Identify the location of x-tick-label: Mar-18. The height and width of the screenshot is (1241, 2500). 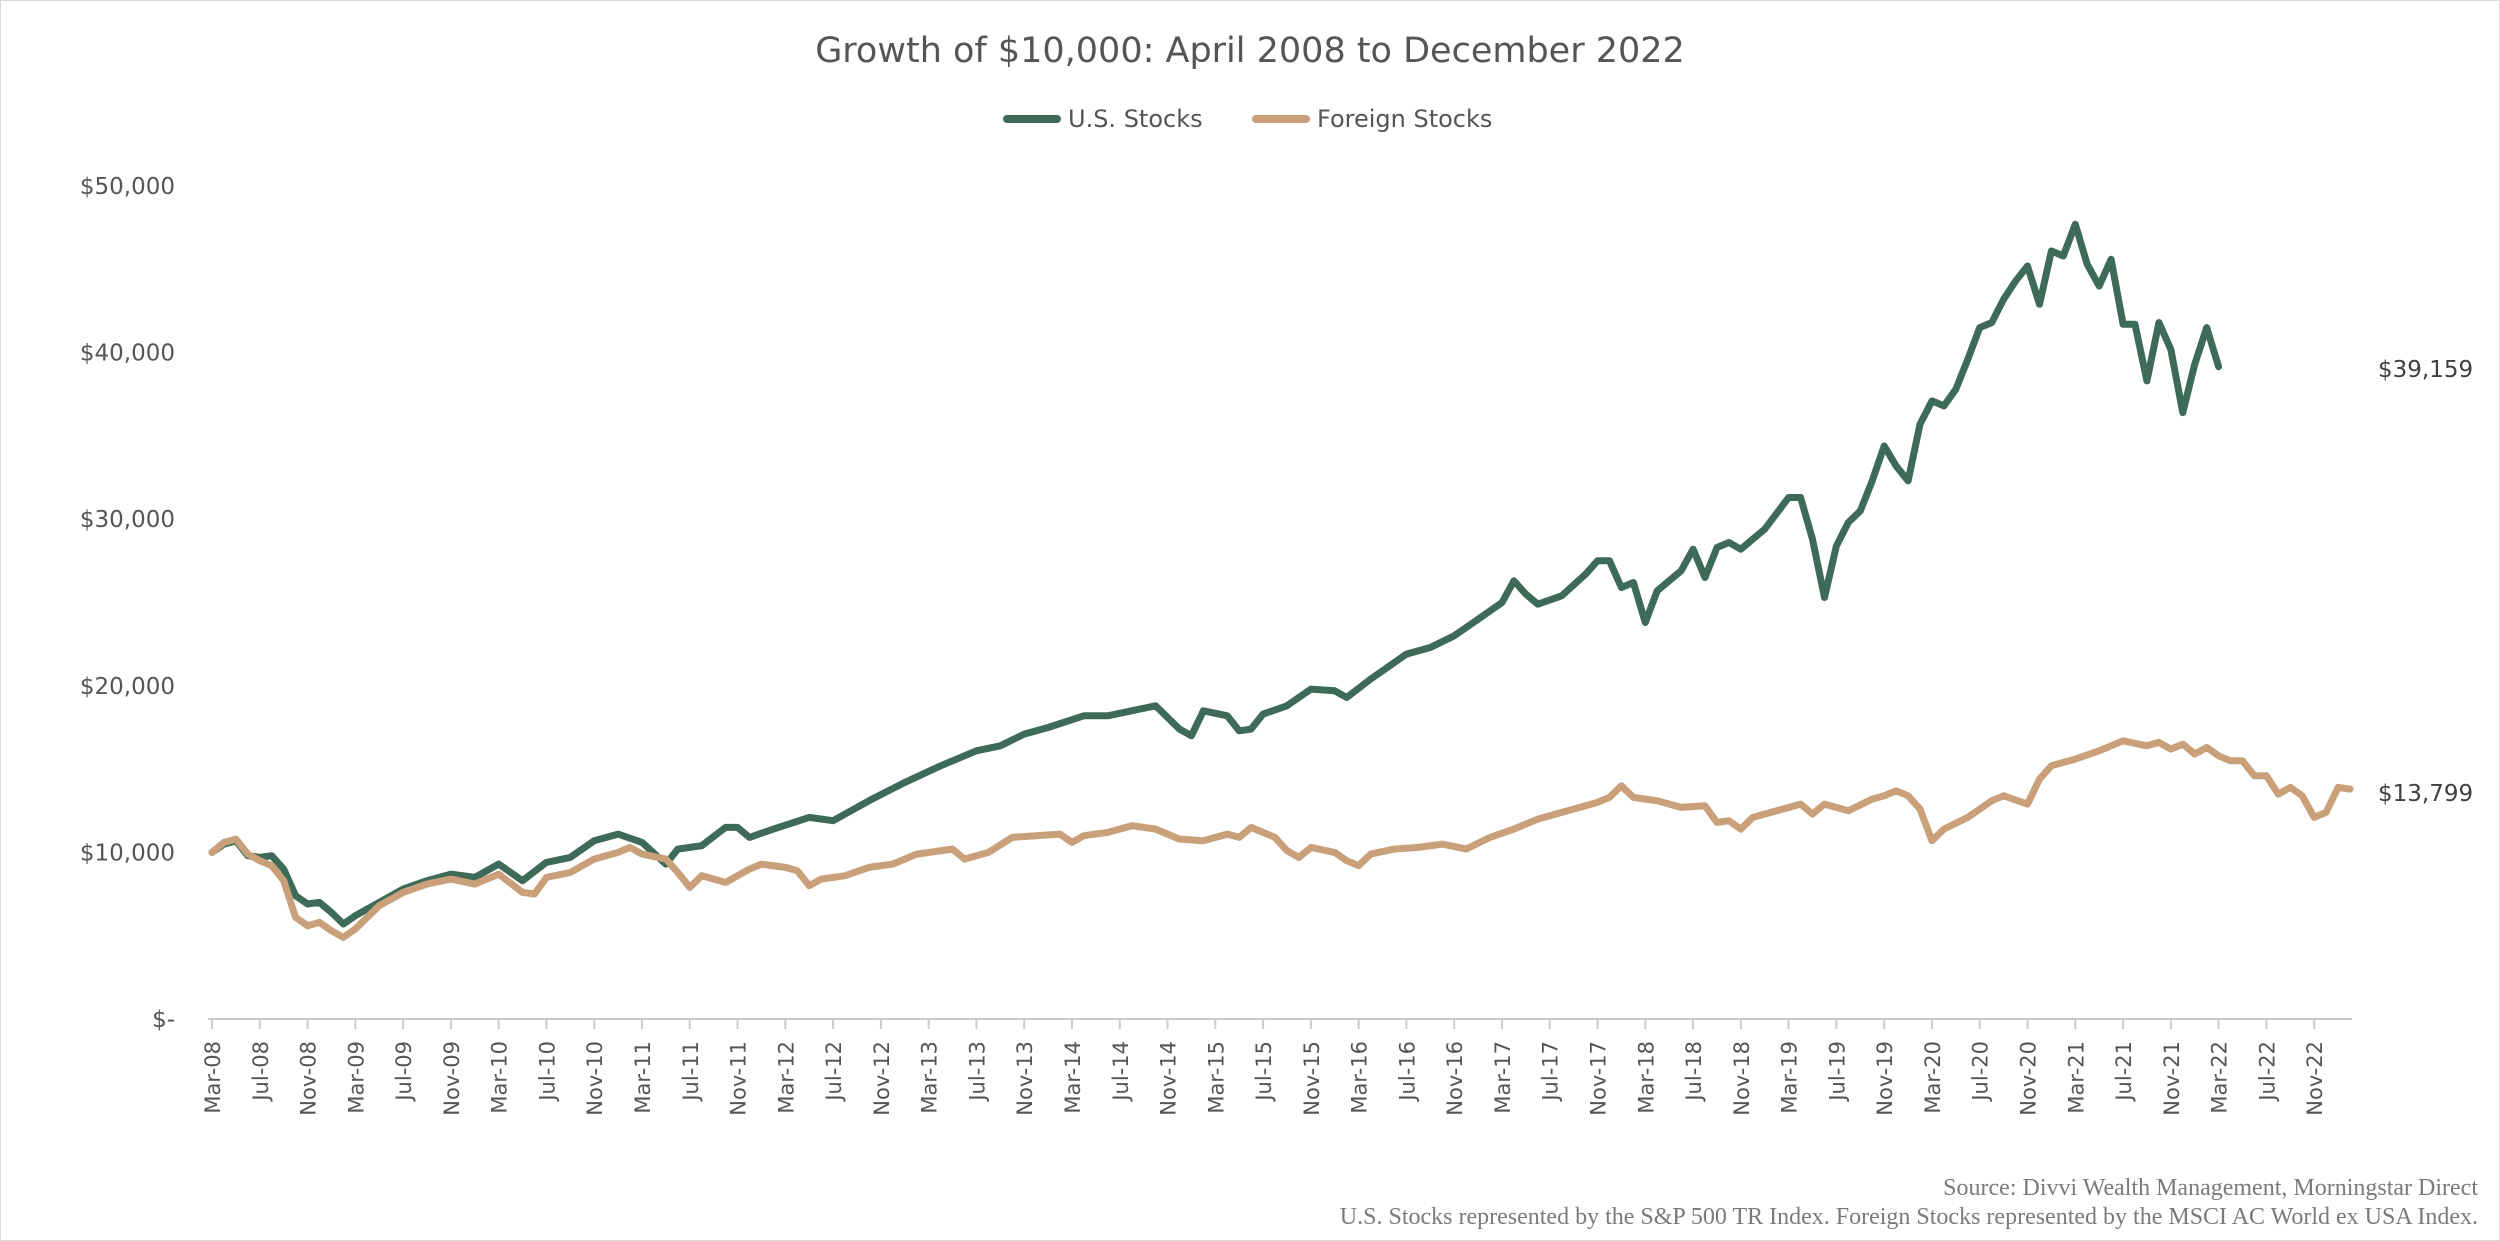
(1646, 1077).